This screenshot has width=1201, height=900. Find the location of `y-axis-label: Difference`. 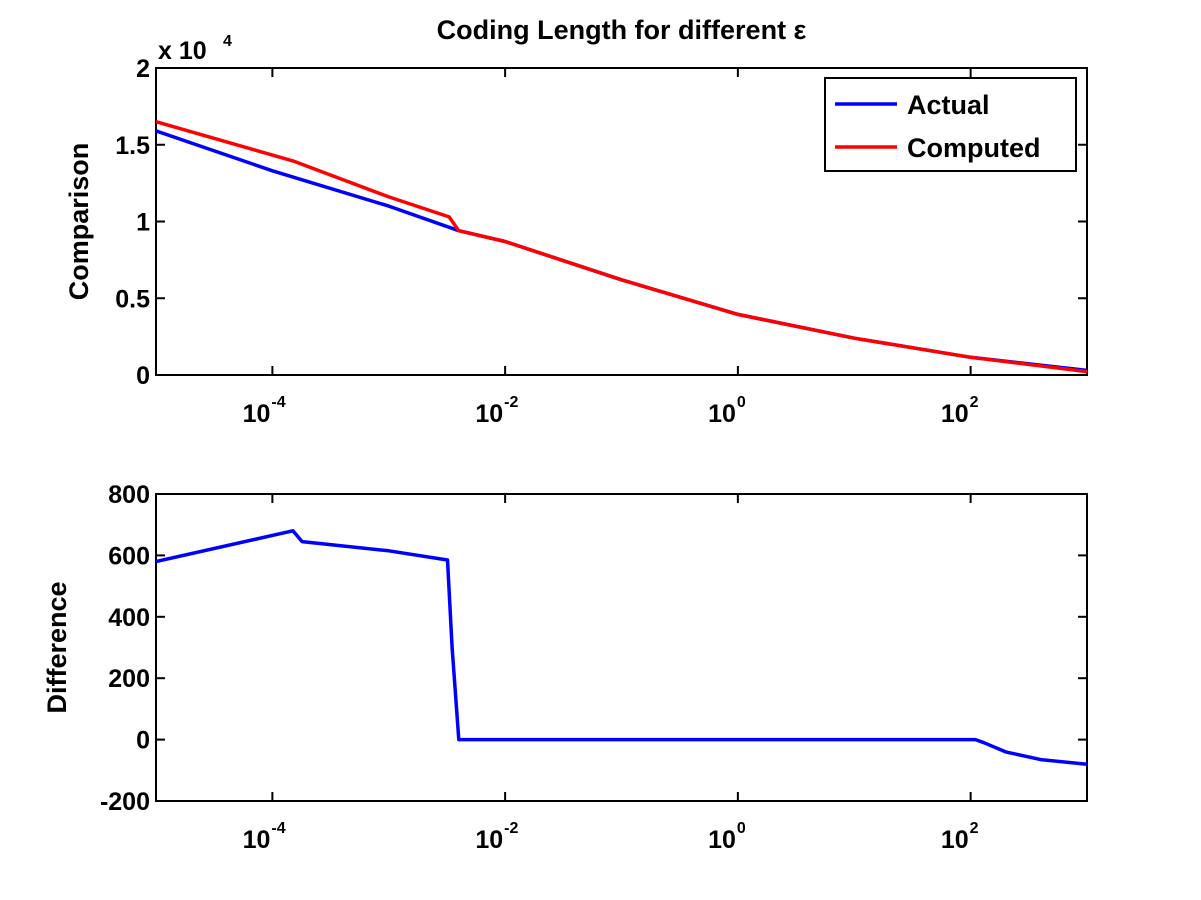

y-axis-label: Difference is located at coordinates (57, 647).